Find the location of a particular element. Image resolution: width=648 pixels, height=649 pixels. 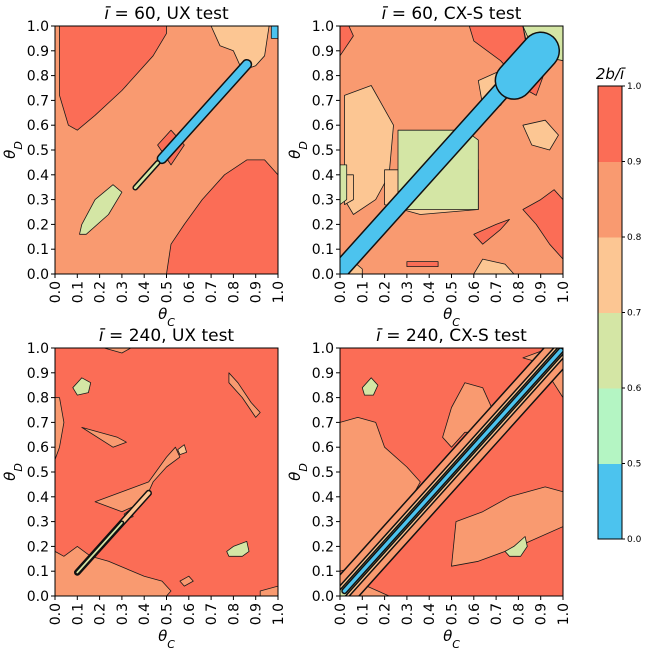

panel-title: ī = 60, UX test is located at coordinates (166, 14).